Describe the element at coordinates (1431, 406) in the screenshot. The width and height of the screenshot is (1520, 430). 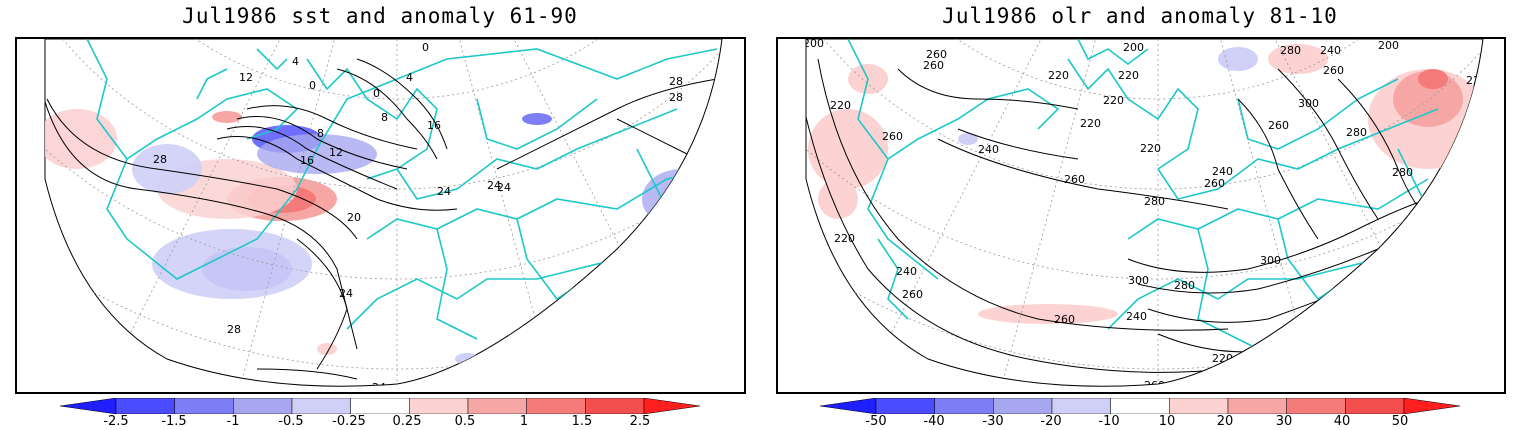
I see `olr-colorbar-arrow-high` at that location.